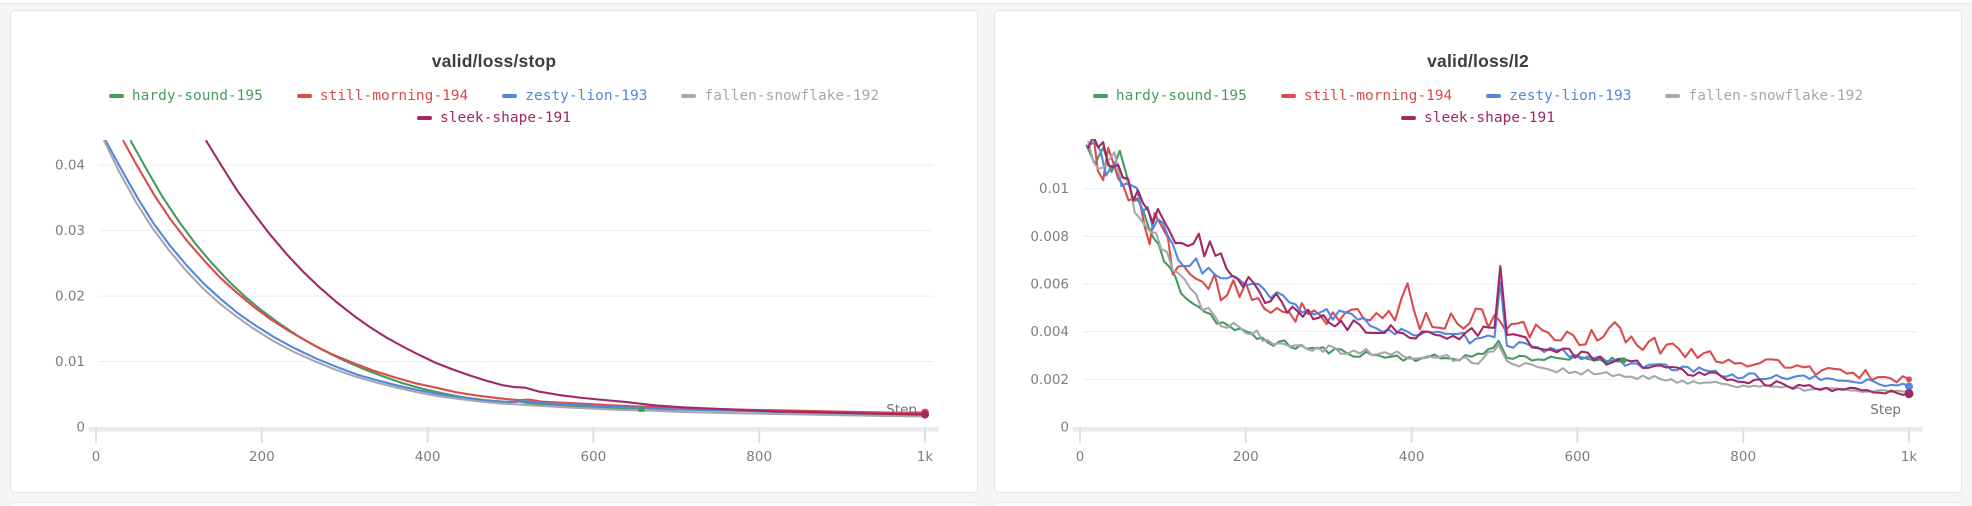 This screenshot has width=1972, height=506. I want to click on panel-title: valid/loss/stop, so click(494, 61).